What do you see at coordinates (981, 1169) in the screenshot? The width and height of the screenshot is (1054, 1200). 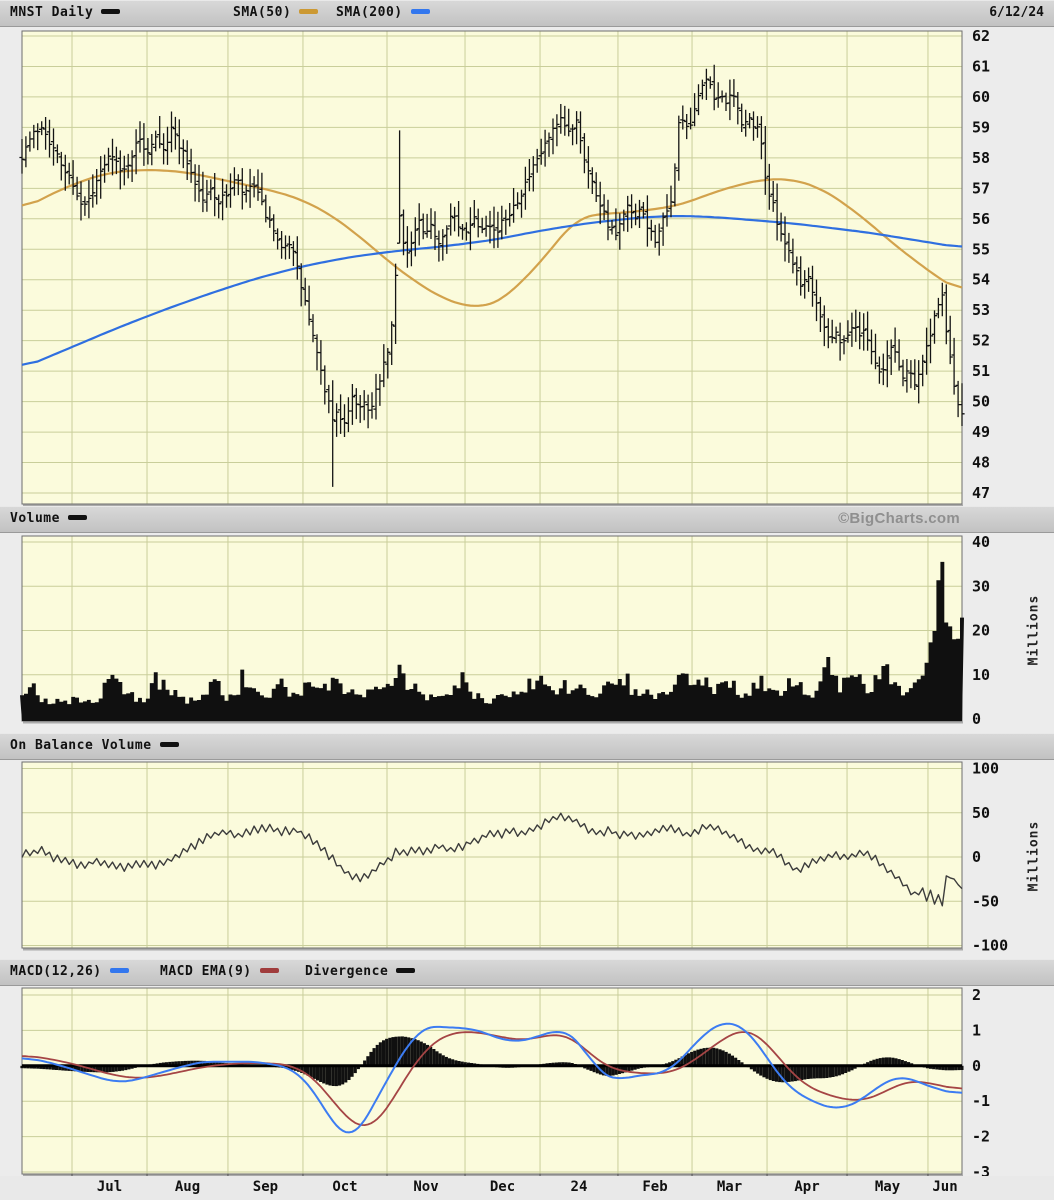 I see `y-tick-label: -3` at bounding box center [981, 1169].